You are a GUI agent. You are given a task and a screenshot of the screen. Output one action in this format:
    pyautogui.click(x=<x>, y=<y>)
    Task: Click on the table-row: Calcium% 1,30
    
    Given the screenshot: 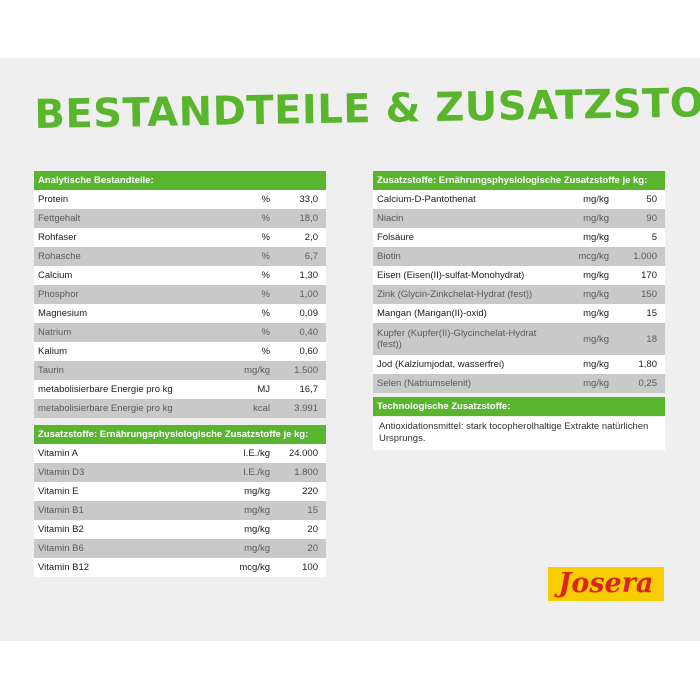 What is the action you would take?
    pyautogui.click(x=180, y=275)
    